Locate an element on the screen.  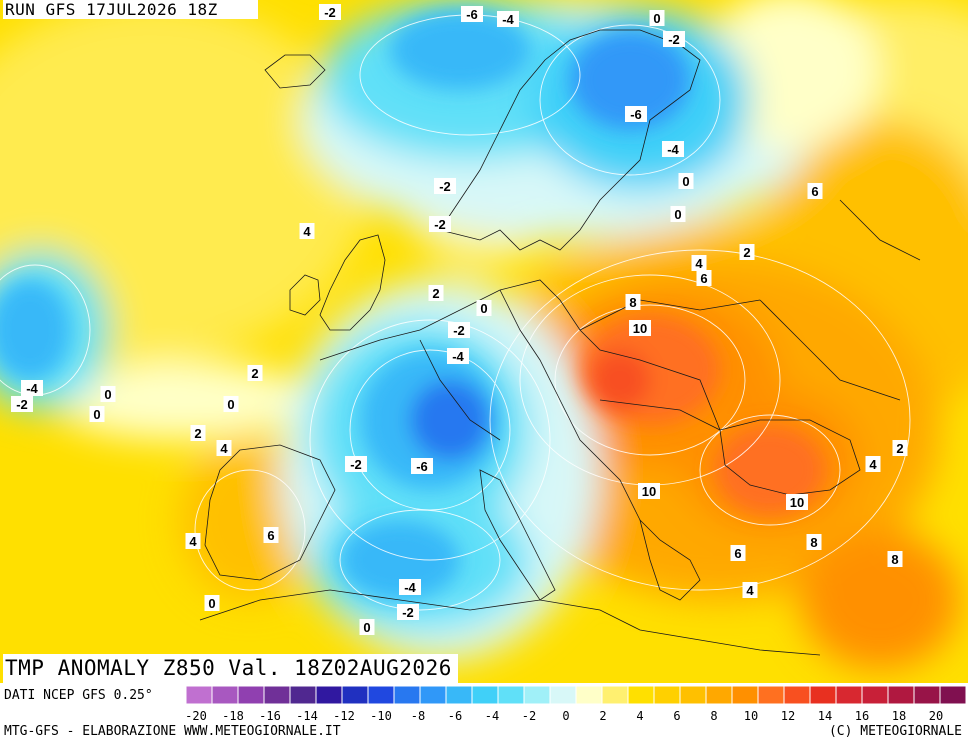
coastline-europe is located at coordinates (520, 355).